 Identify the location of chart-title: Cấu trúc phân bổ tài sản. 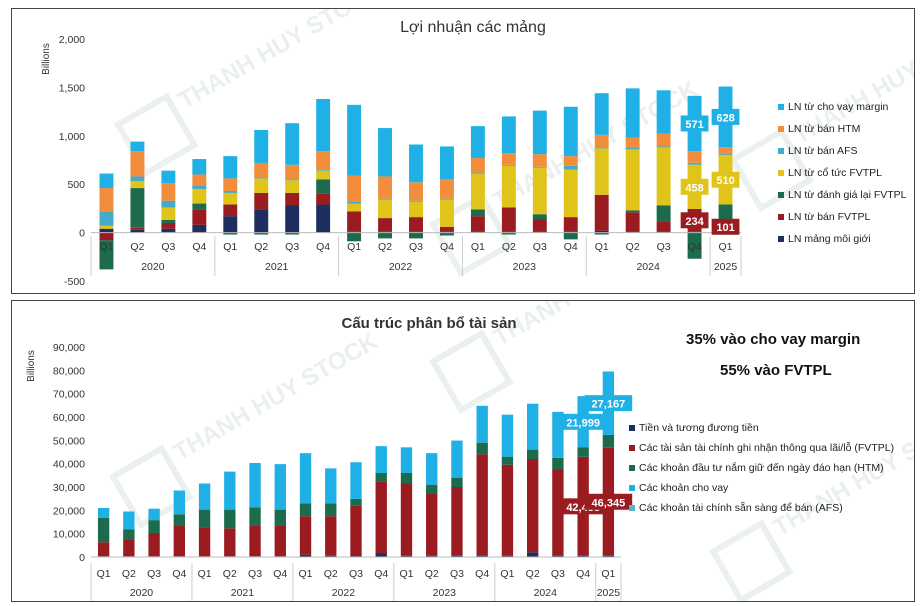
(428, 323).